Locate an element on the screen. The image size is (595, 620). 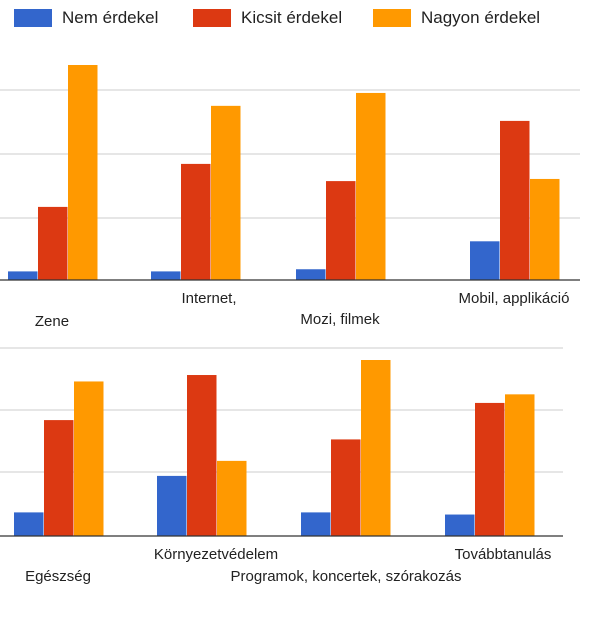
legend-label: Kicsit érdekel is located at coordinates (292, 17).